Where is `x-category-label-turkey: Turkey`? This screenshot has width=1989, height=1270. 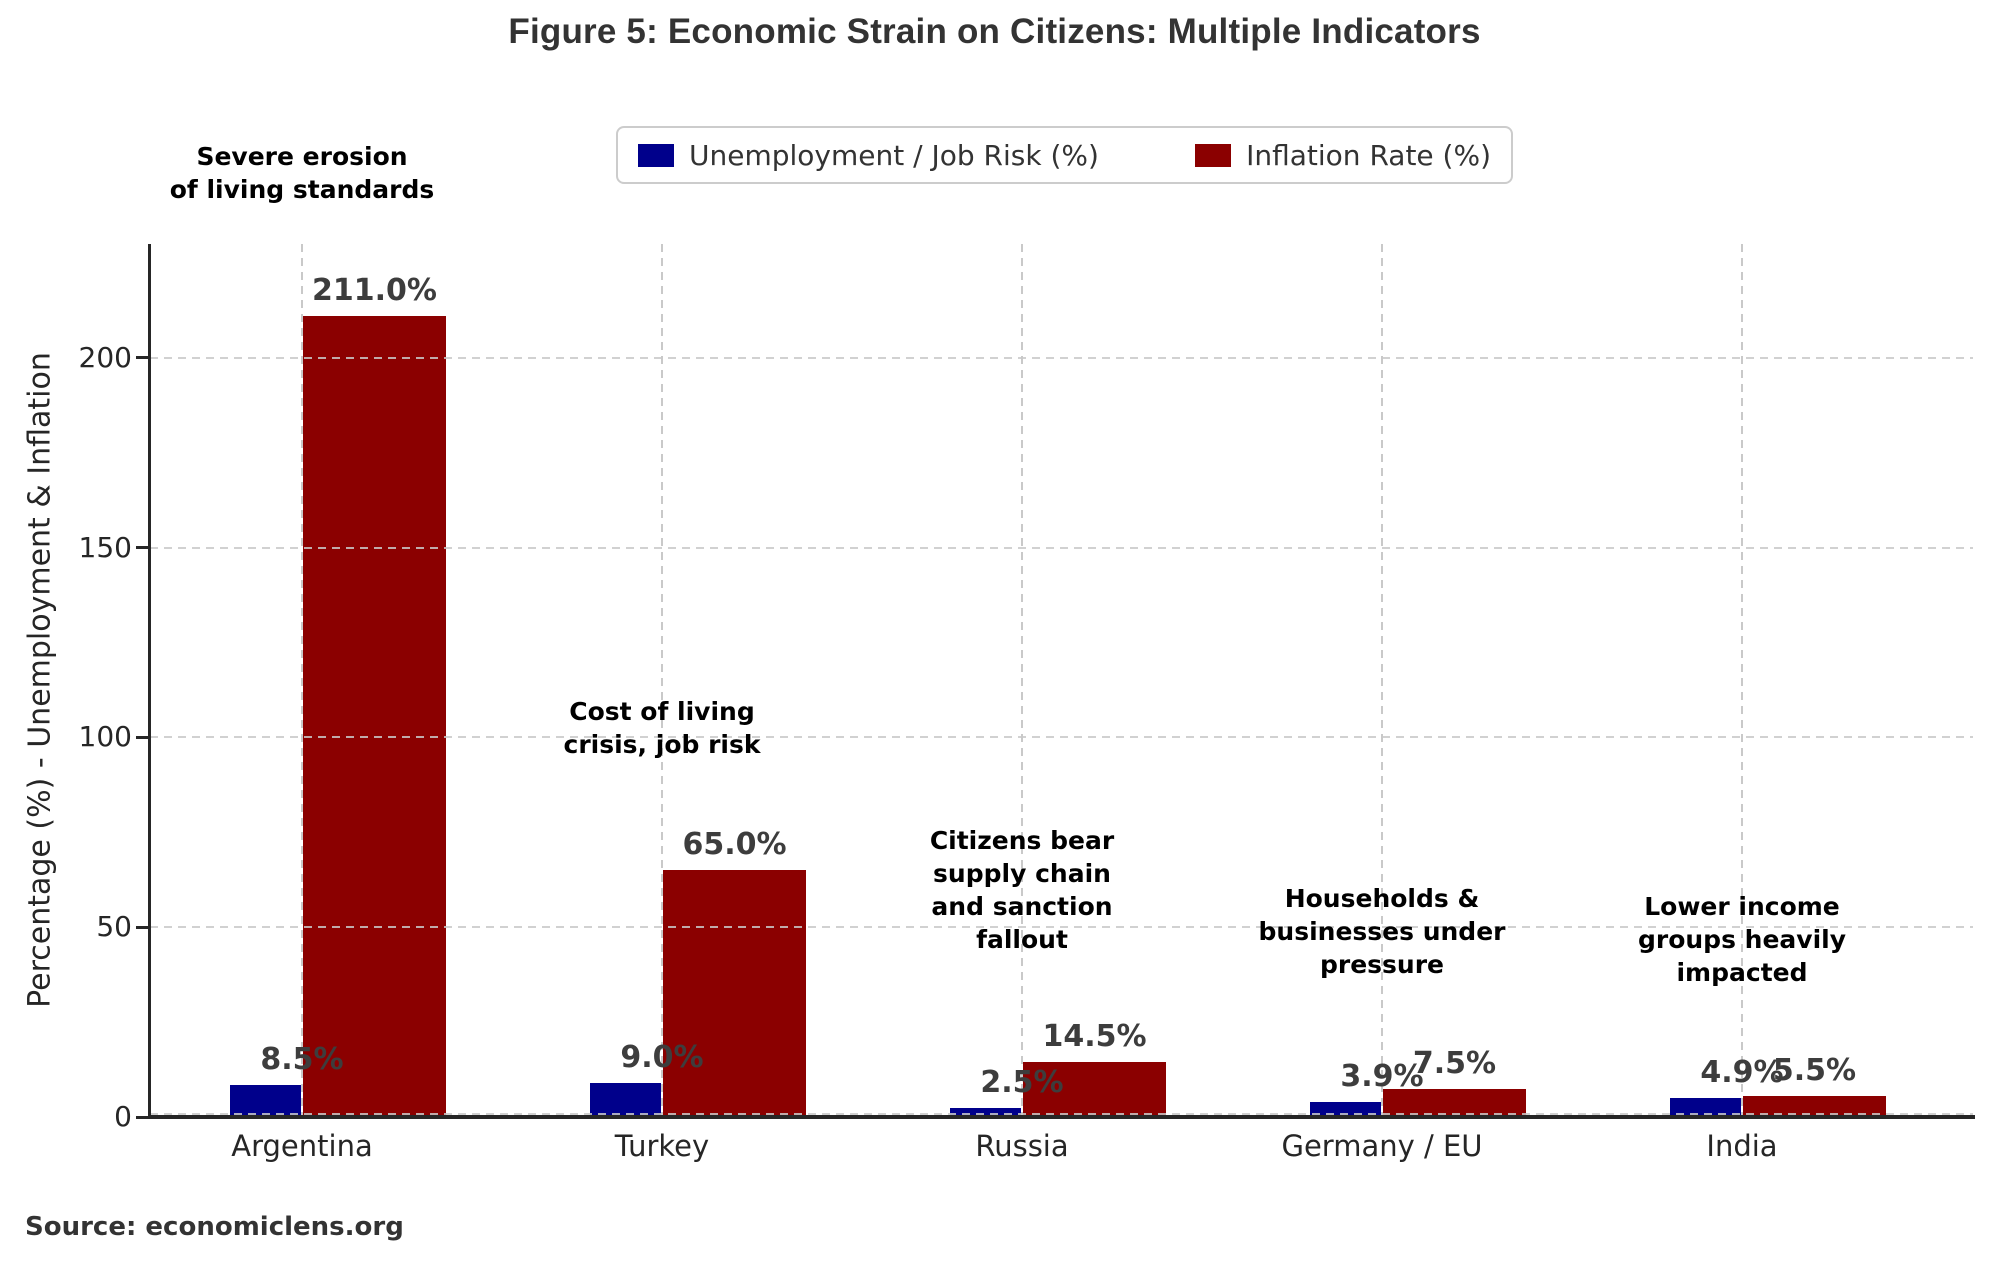
x-category-label-turkey: Turkey is located at coordinates (662, 1146).